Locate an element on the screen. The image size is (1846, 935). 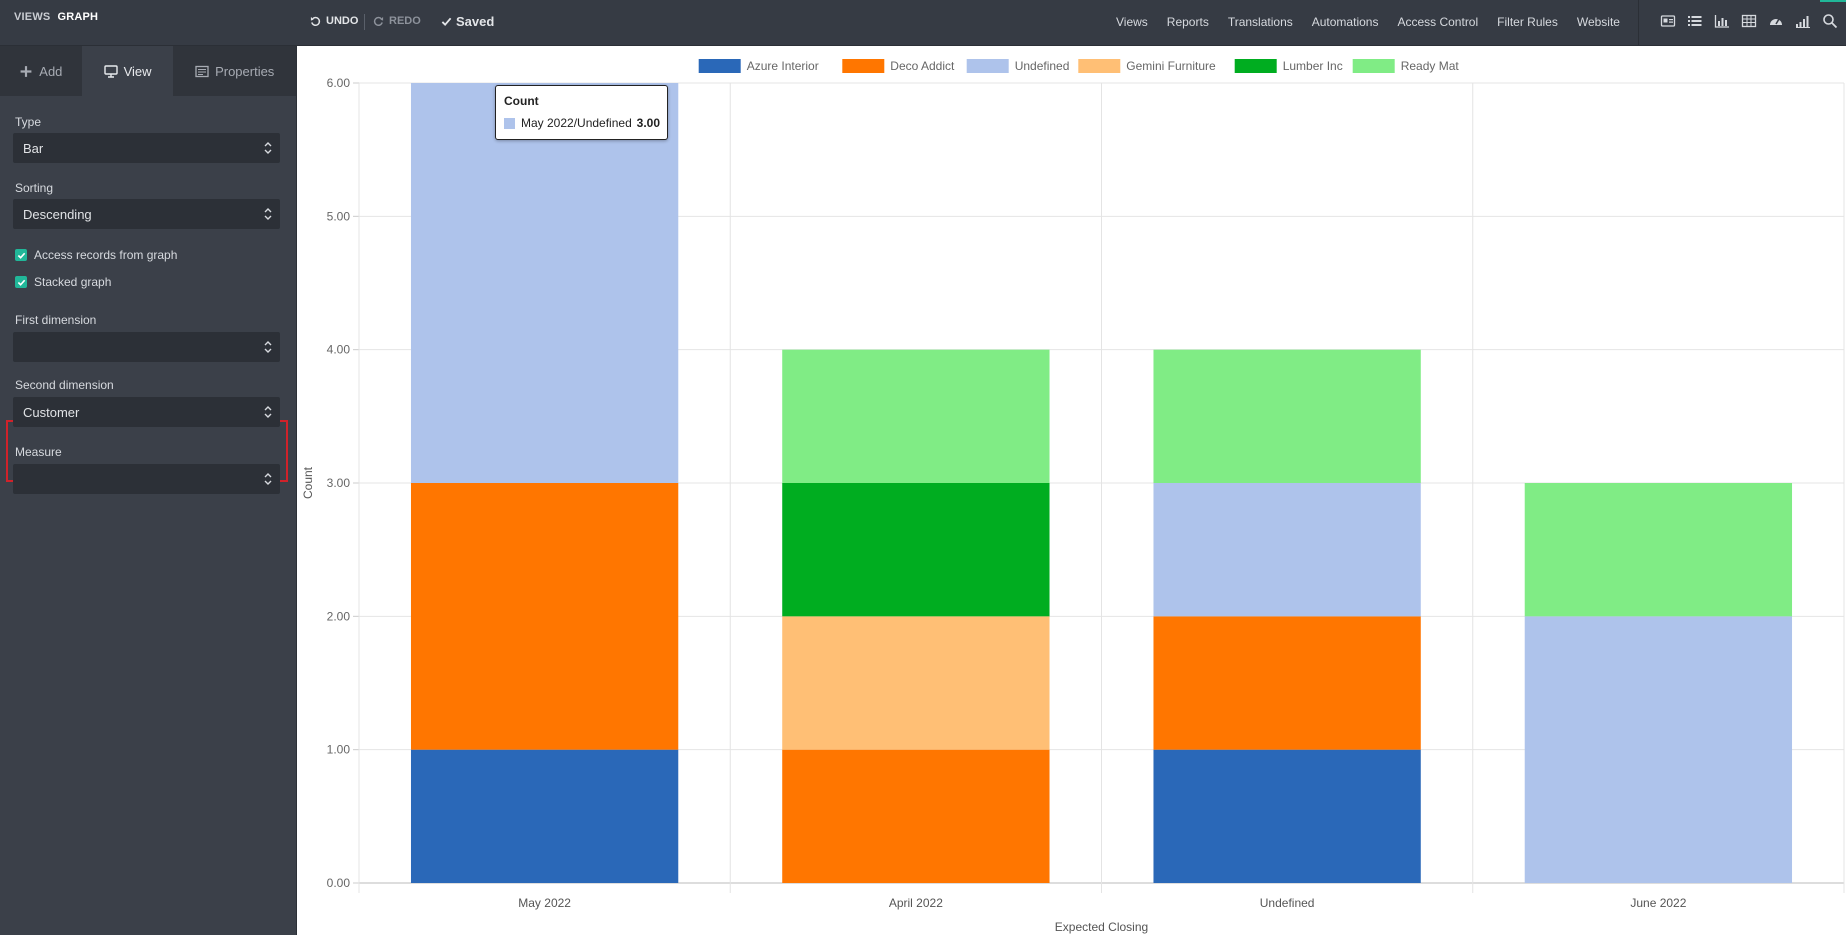
menu-translations: Translations is located at coordinates (1260, 22).